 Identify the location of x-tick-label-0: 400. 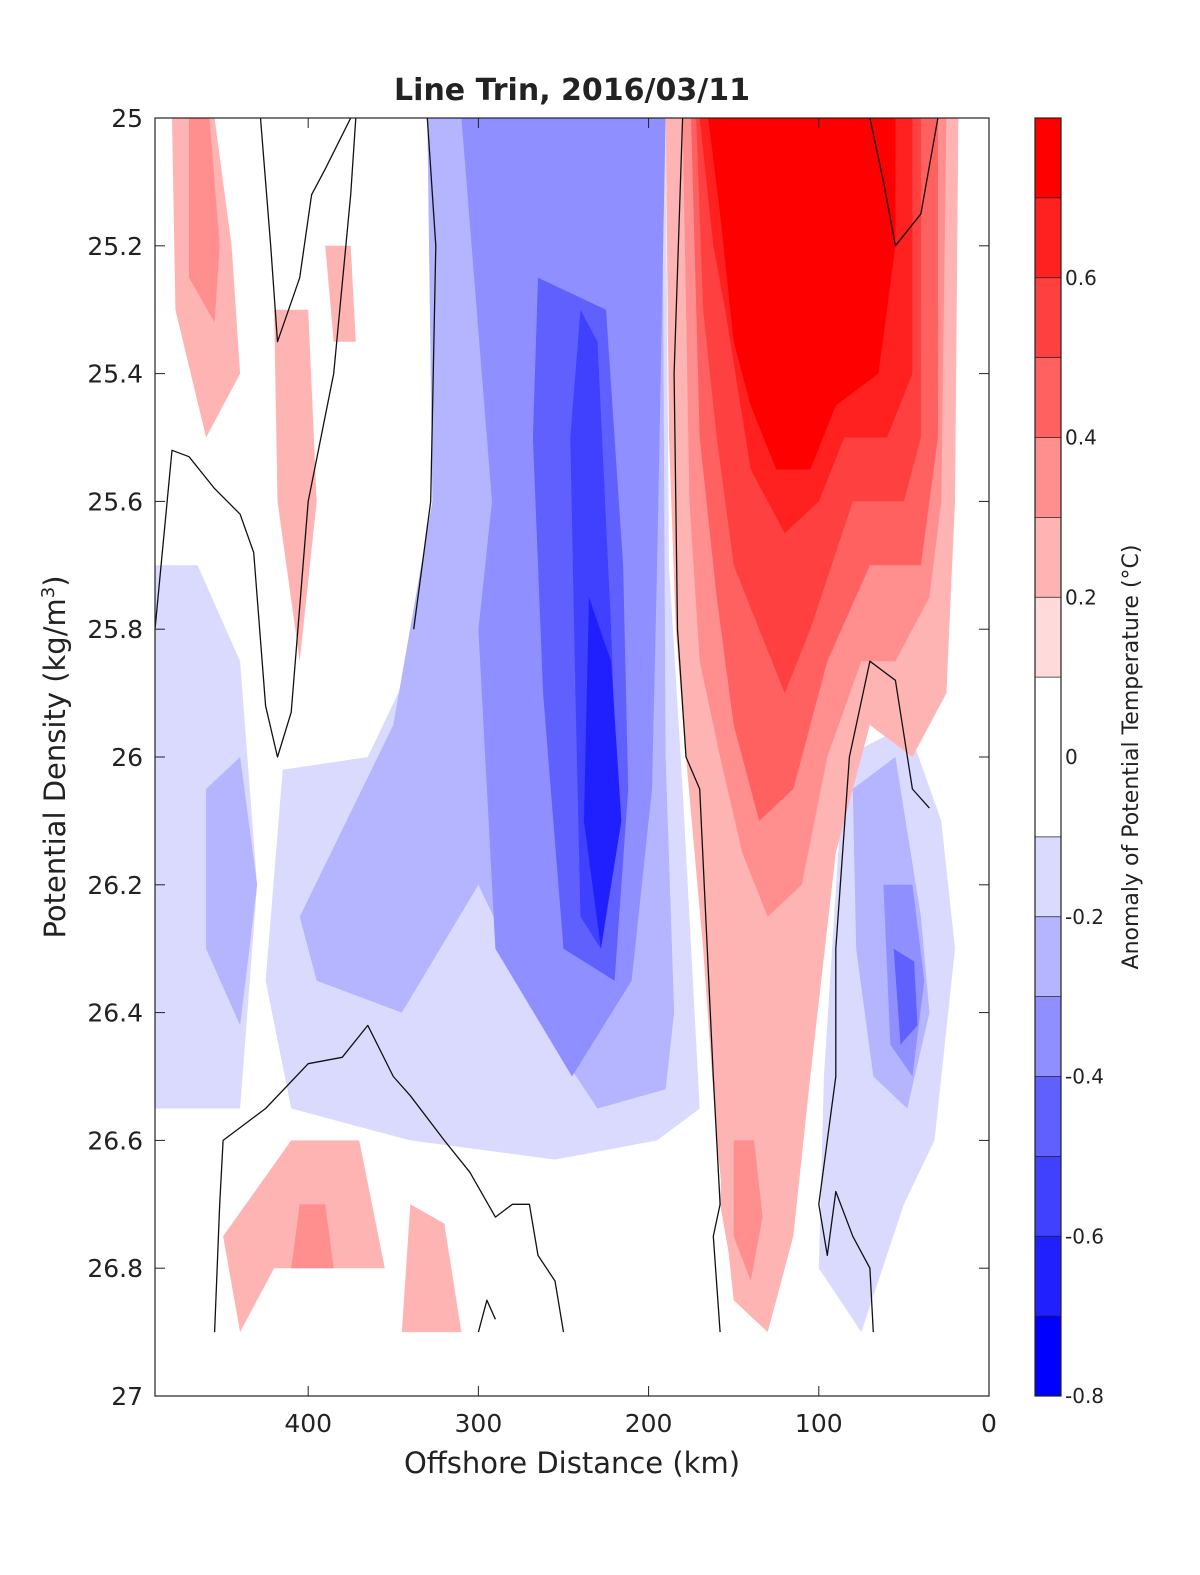
(308, 1423).